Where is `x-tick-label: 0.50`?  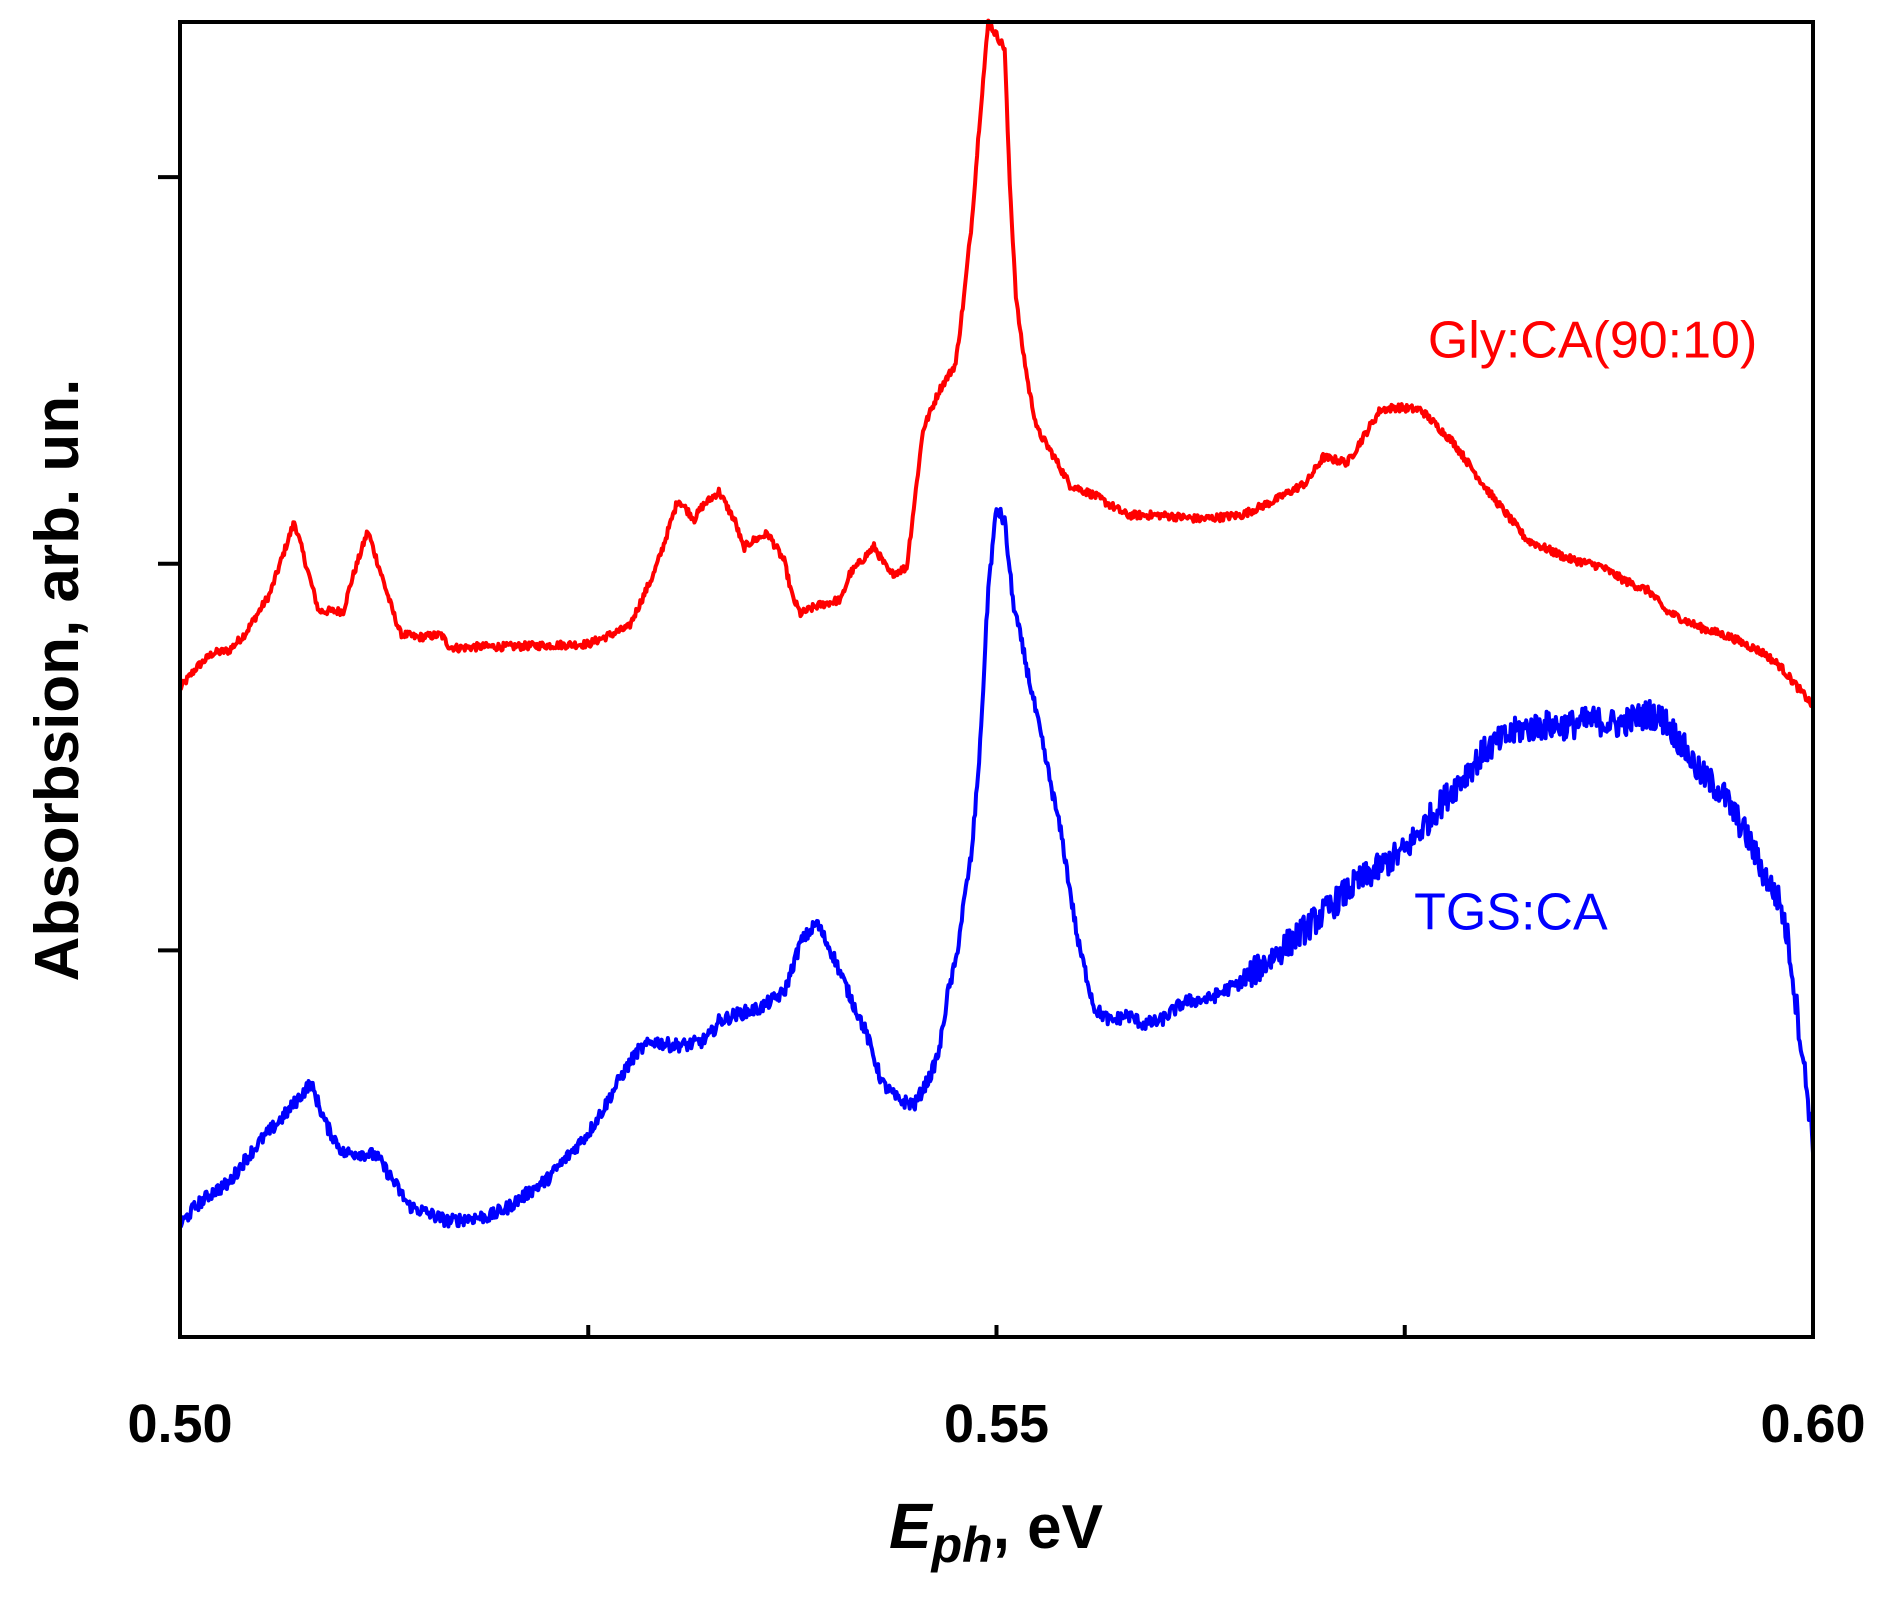
x-tick-label: 0.50 is located at coordinates (179, 1424).